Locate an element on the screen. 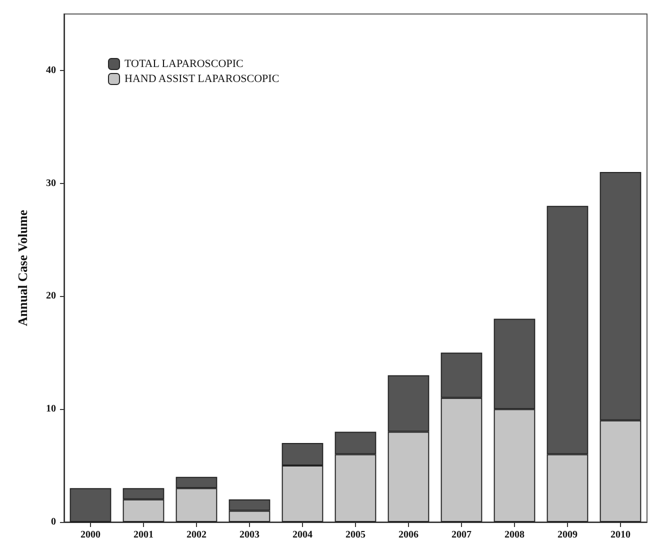 The image size is (663, 560). x-tick-label: 2010 is located at coordinates (620, 535).